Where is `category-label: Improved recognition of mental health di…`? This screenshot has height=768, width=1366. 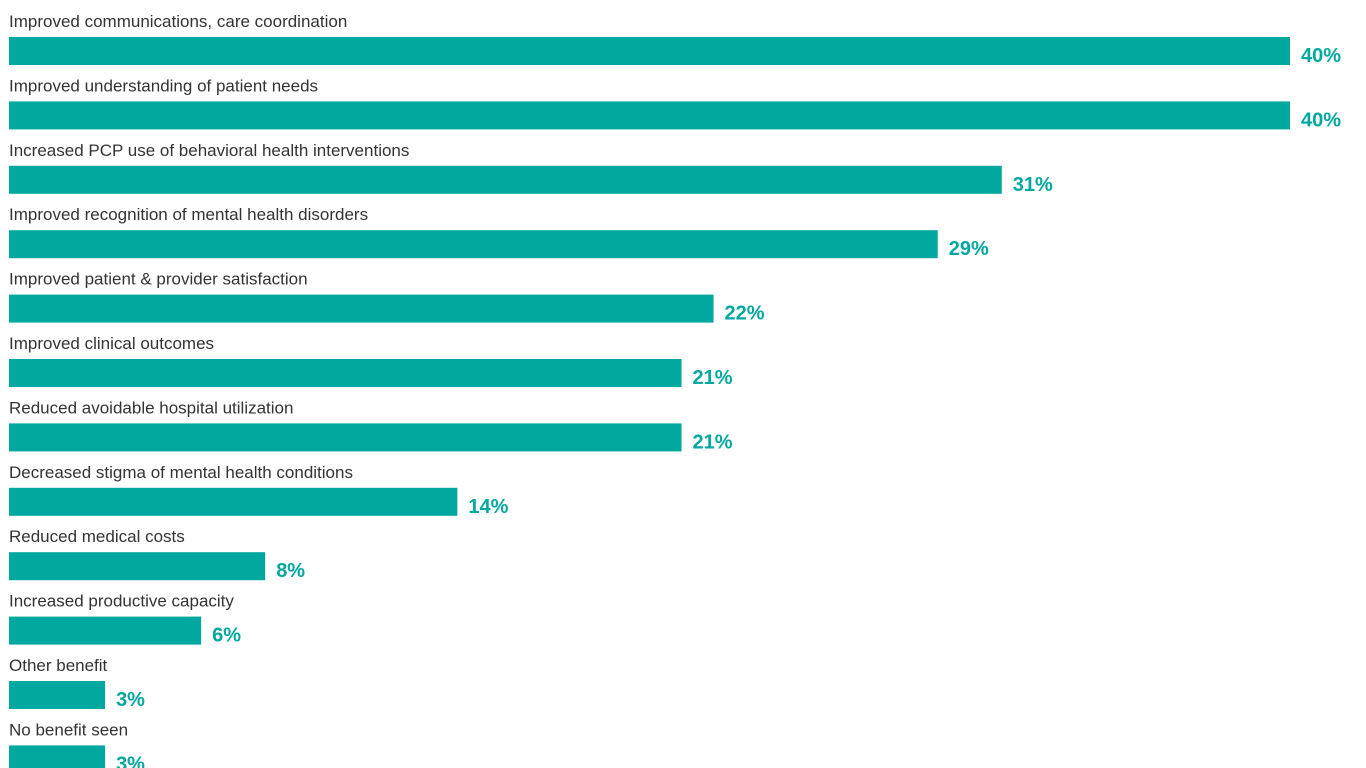
category-label: Improved recognition of mental health di… is located at coordinates (188, 214).